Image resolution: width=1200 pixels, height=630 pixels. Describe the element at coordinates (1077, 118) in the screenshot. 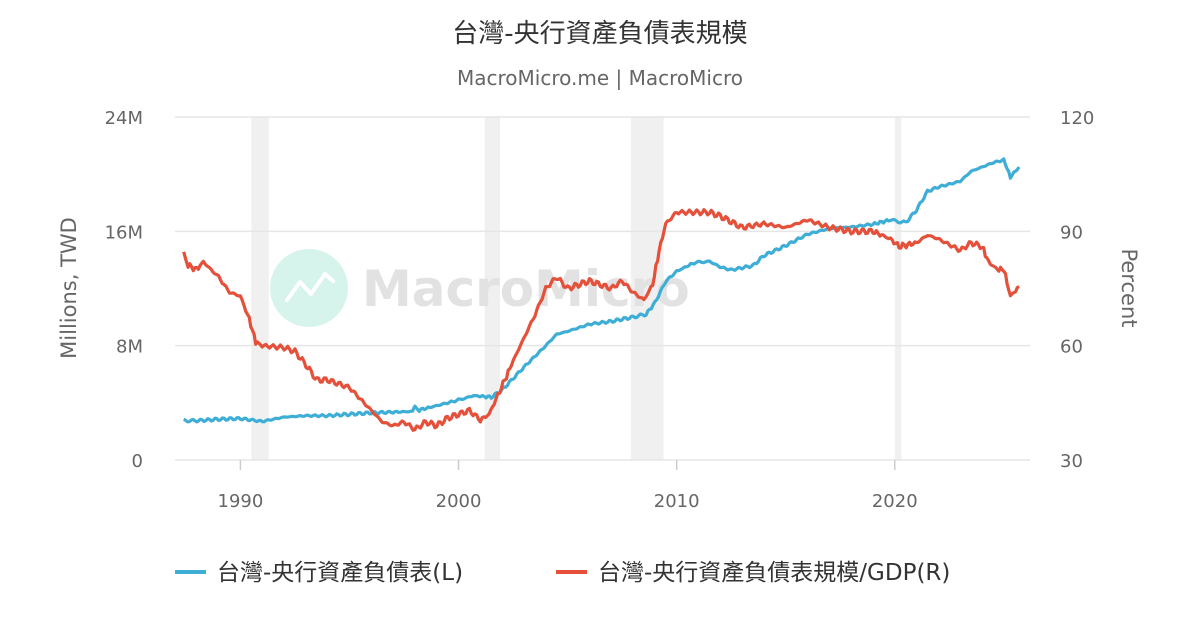

I see `right-tick-label-3: 120` at that location.